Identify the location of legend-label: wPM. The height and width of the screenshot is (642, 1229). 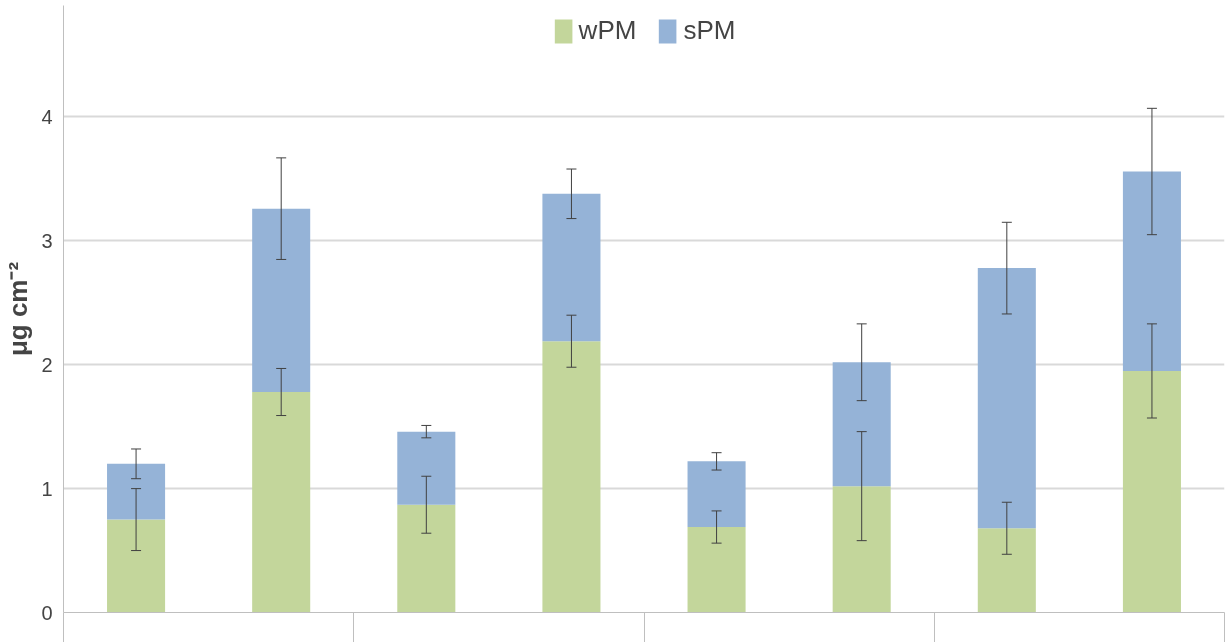
(607, 30).